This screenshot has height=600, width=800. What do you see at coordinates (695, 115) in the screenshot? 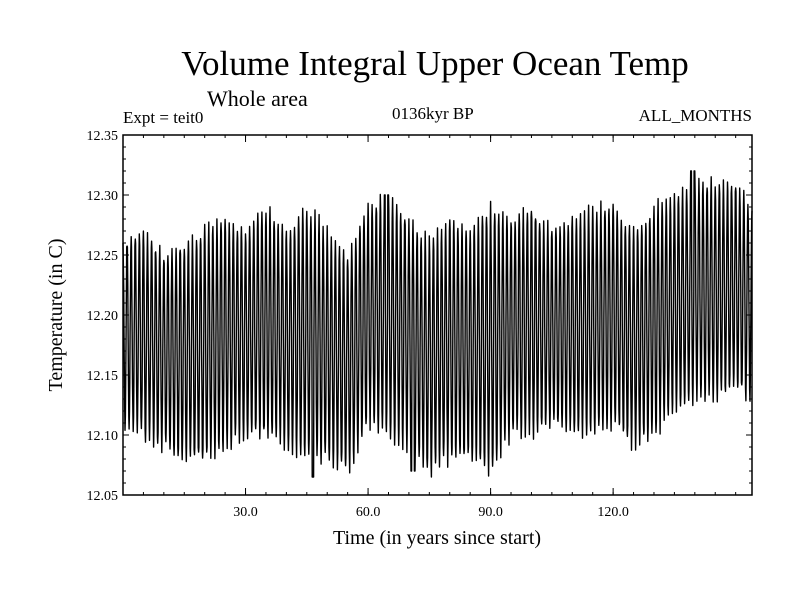
I see `months-label: ALL_MONTHS` at bounding box center [695, 115].